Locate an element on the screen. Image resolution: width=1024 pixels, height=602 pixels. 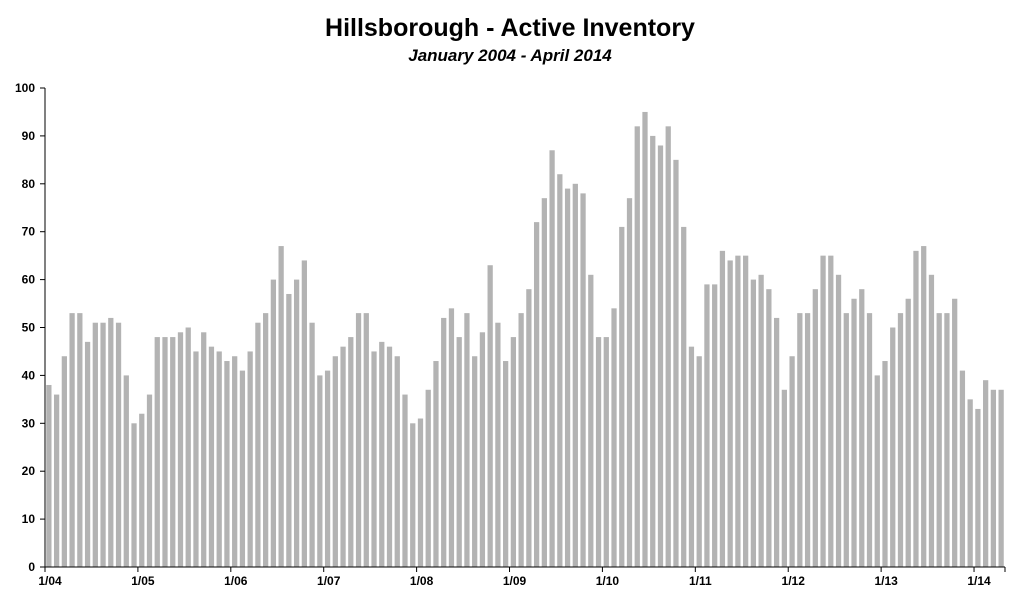
x-tick-label: 1/14 is located at coordinates (979, 581).